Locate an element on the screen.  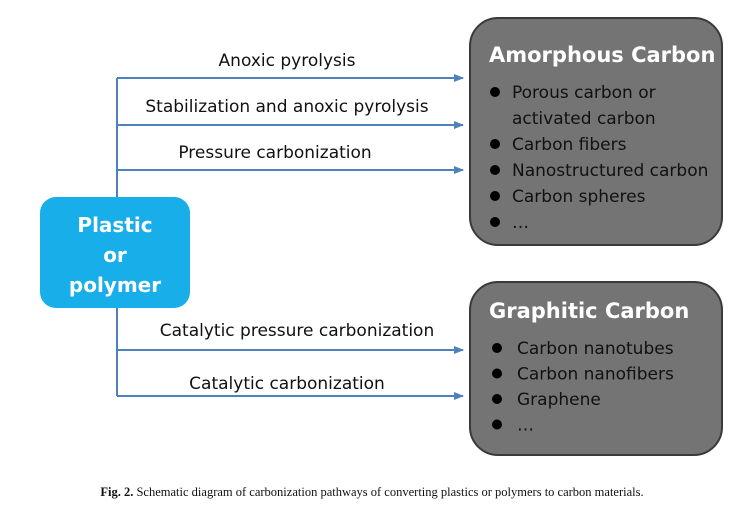
item-text: Carbon nanotubes is located at coordinates (595, 349).